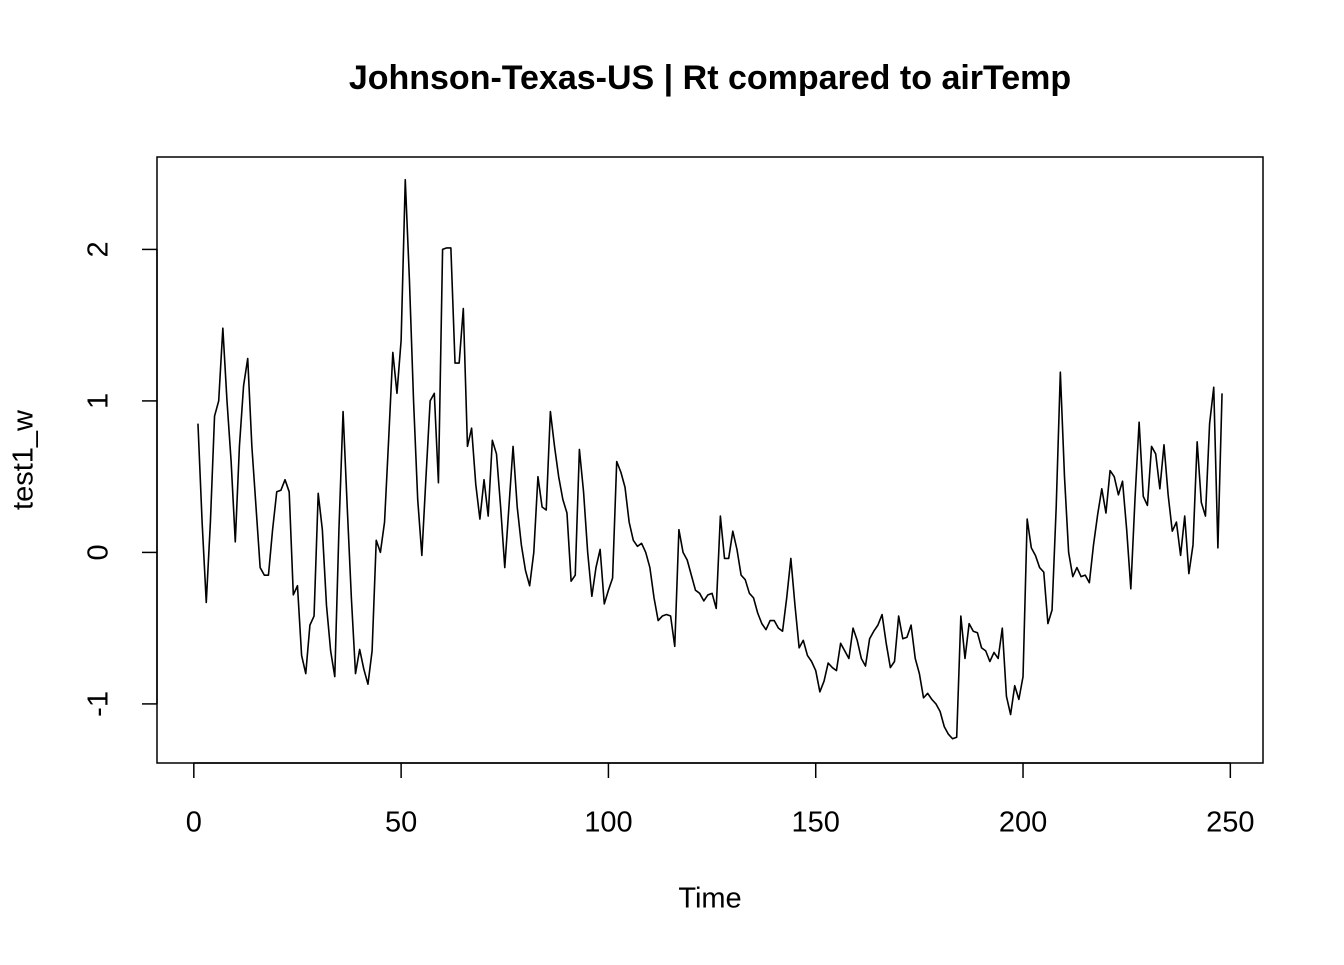  I want to click on x-tick-label: 0, so click(194, 823).